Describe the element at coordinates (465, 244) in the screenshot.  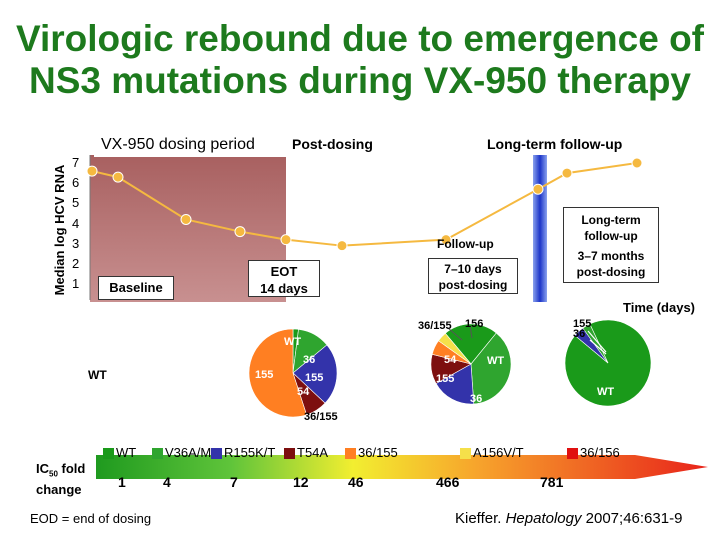
I see `follow-up-label: Follow-up` at that location.